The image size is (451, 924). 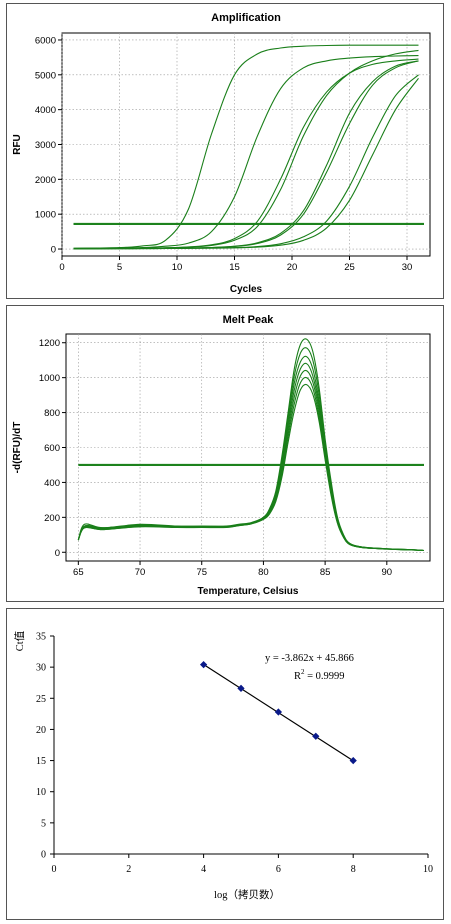 What do you see at coordinates (407, 267) in the screenshot?
I see `x-tick-label: 30` at bounding box center [407, 267].